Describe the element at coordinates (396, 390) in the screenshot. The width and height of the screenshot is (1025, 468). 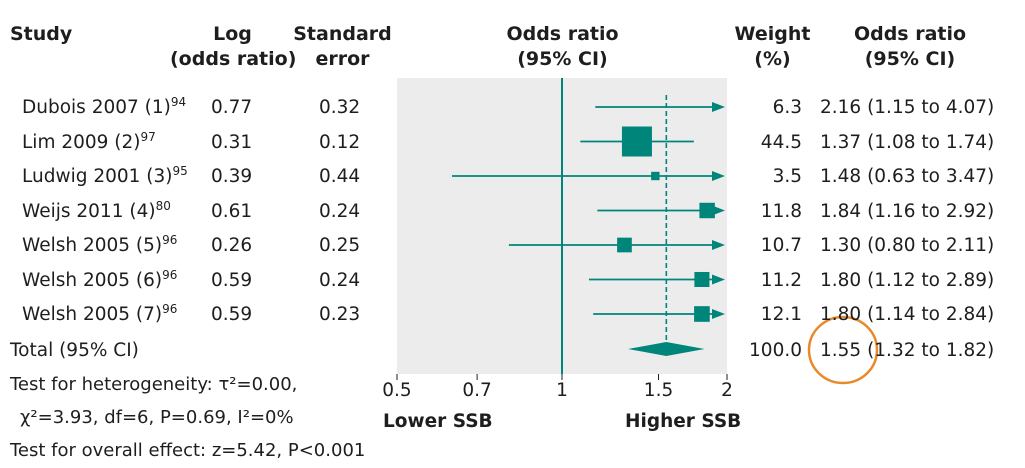
I see `x-tick-label: 0.5` at that location.